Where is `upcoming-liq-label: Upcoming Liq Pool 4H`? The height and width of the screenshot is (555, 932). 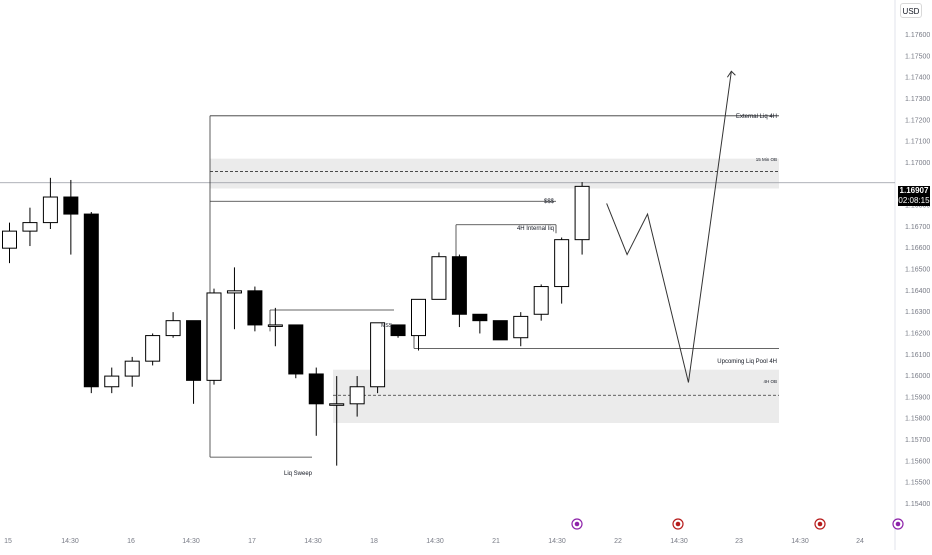
upcoming-liq-label: Upcoming Liq Pool 4H is located at coordinates (747, 362).